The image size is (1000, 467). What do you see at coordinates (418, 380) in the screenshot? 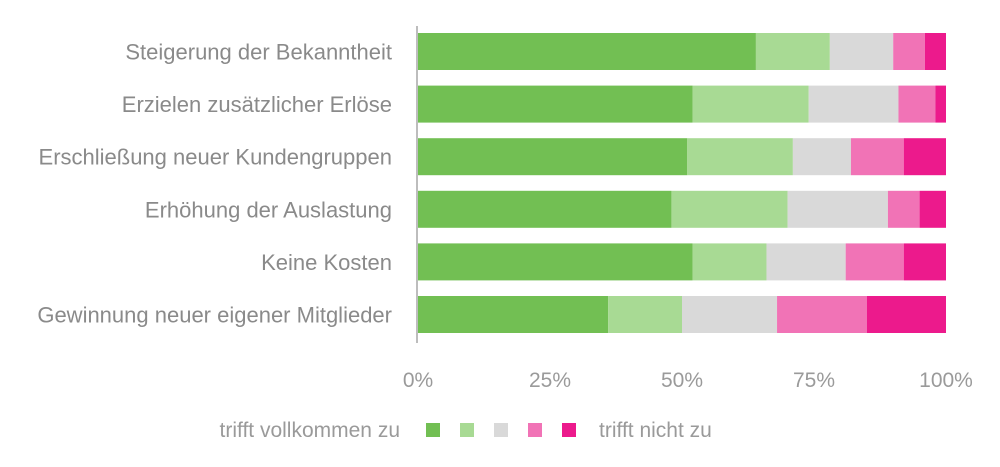
I see `x-tick-label: 0%` at bounding box center [418, 380].